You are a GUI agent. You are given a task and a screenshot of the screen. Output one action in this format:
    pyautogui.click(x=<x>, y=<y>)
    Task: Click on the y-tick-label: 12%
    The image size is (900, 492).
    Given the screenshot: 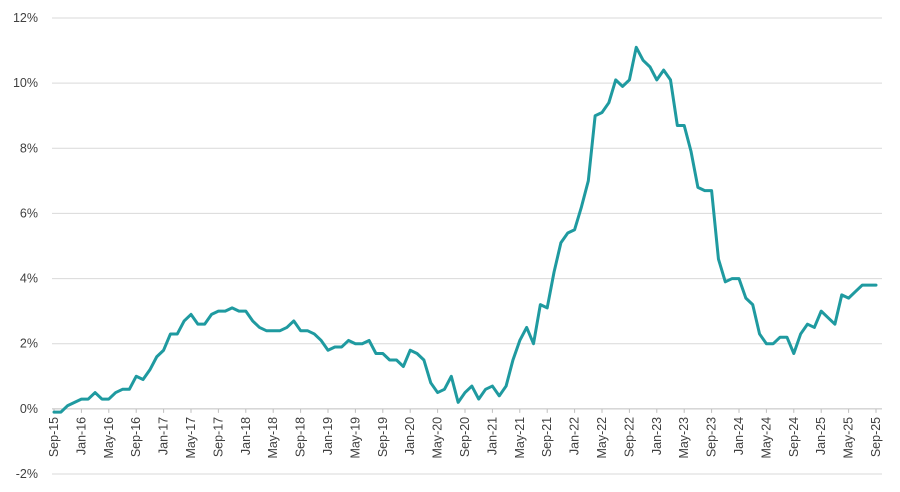 What is the action you would take?
    pyautogui.click(x=25, y=18)
    